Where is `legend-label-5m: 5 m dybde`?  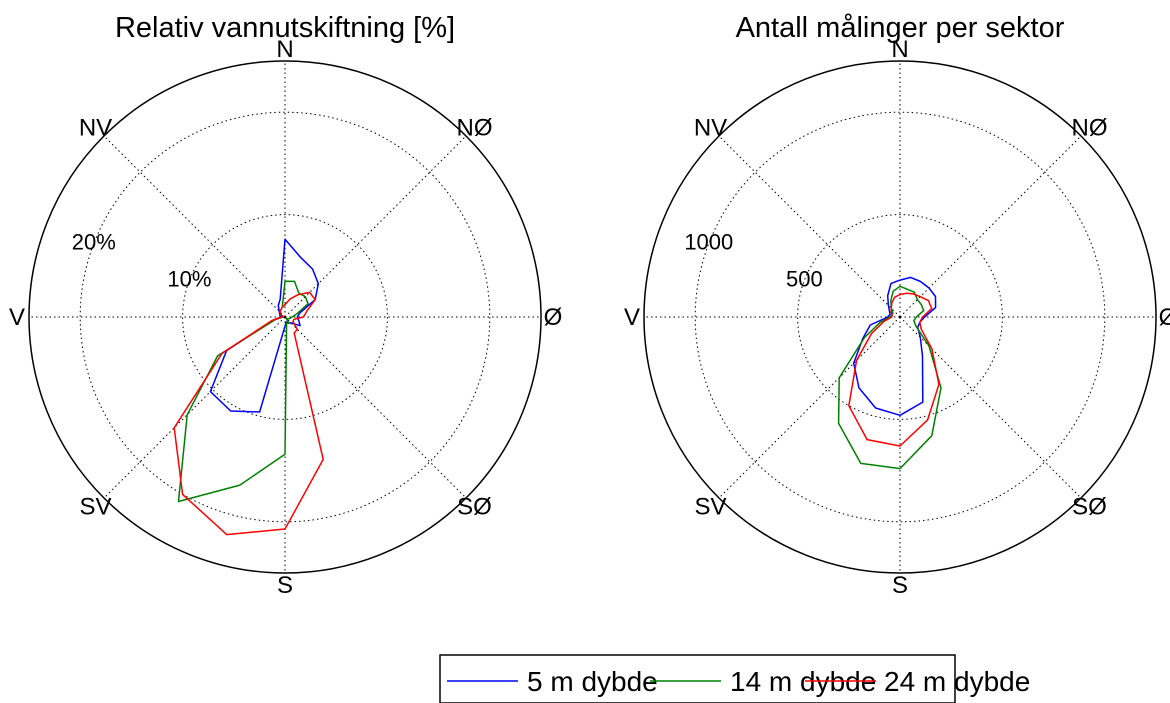
legend-label-5m: 5 m dybde is located at coordinates (592, 681).